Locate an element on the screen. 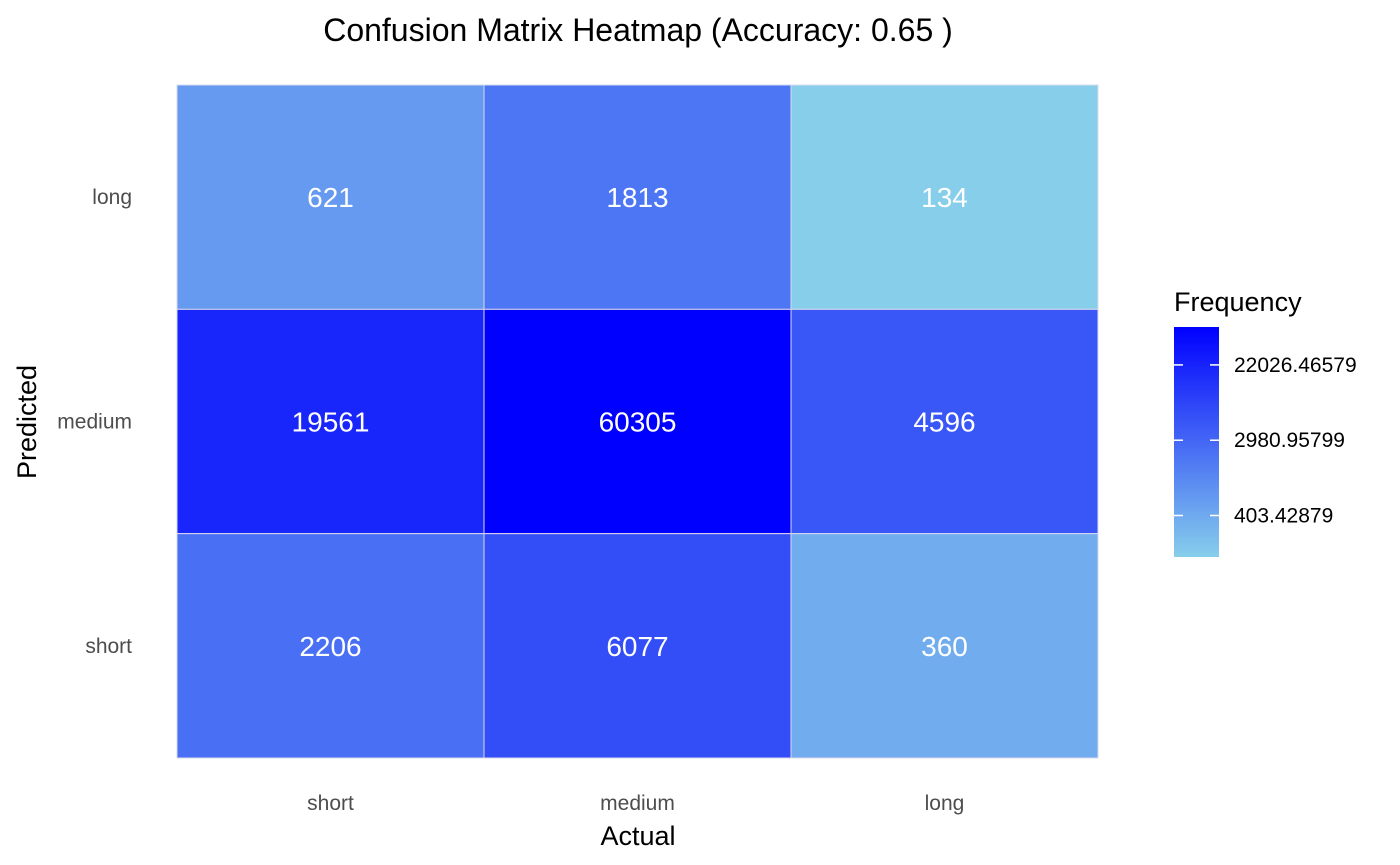 The width and height of the screenshot is (1400, 865). cell-value-long-short: 621 is located at coordinates (330, 197).